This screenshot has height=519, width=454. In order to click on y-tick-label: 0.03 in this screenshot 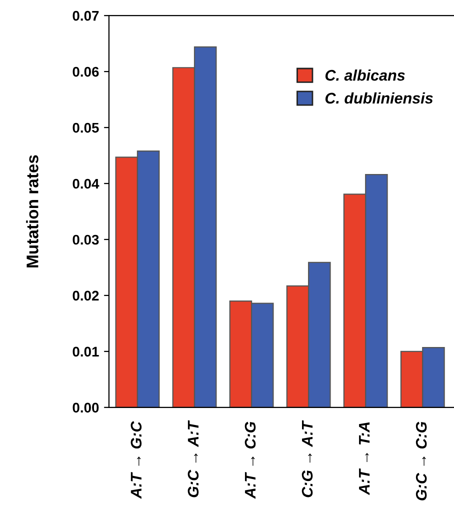, I will do `click(85, 239)`.